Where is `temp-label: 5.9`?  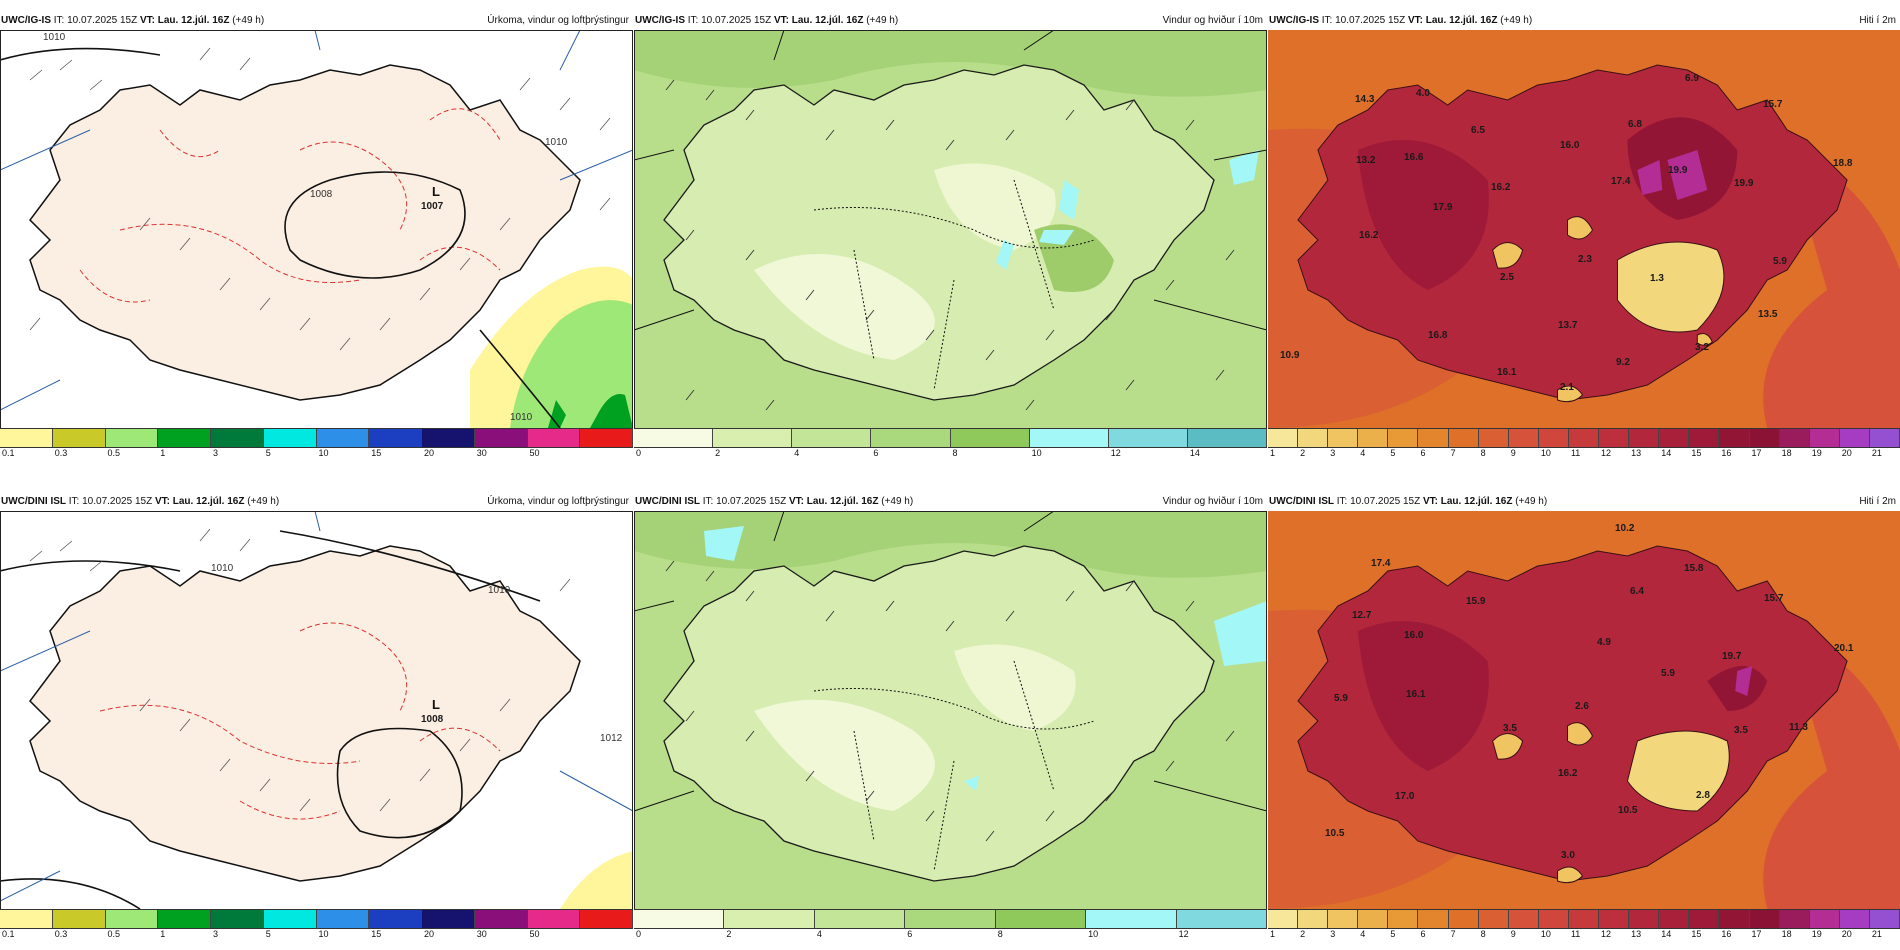 temp-label: 5.9 is located at coordinates (1780, 261).